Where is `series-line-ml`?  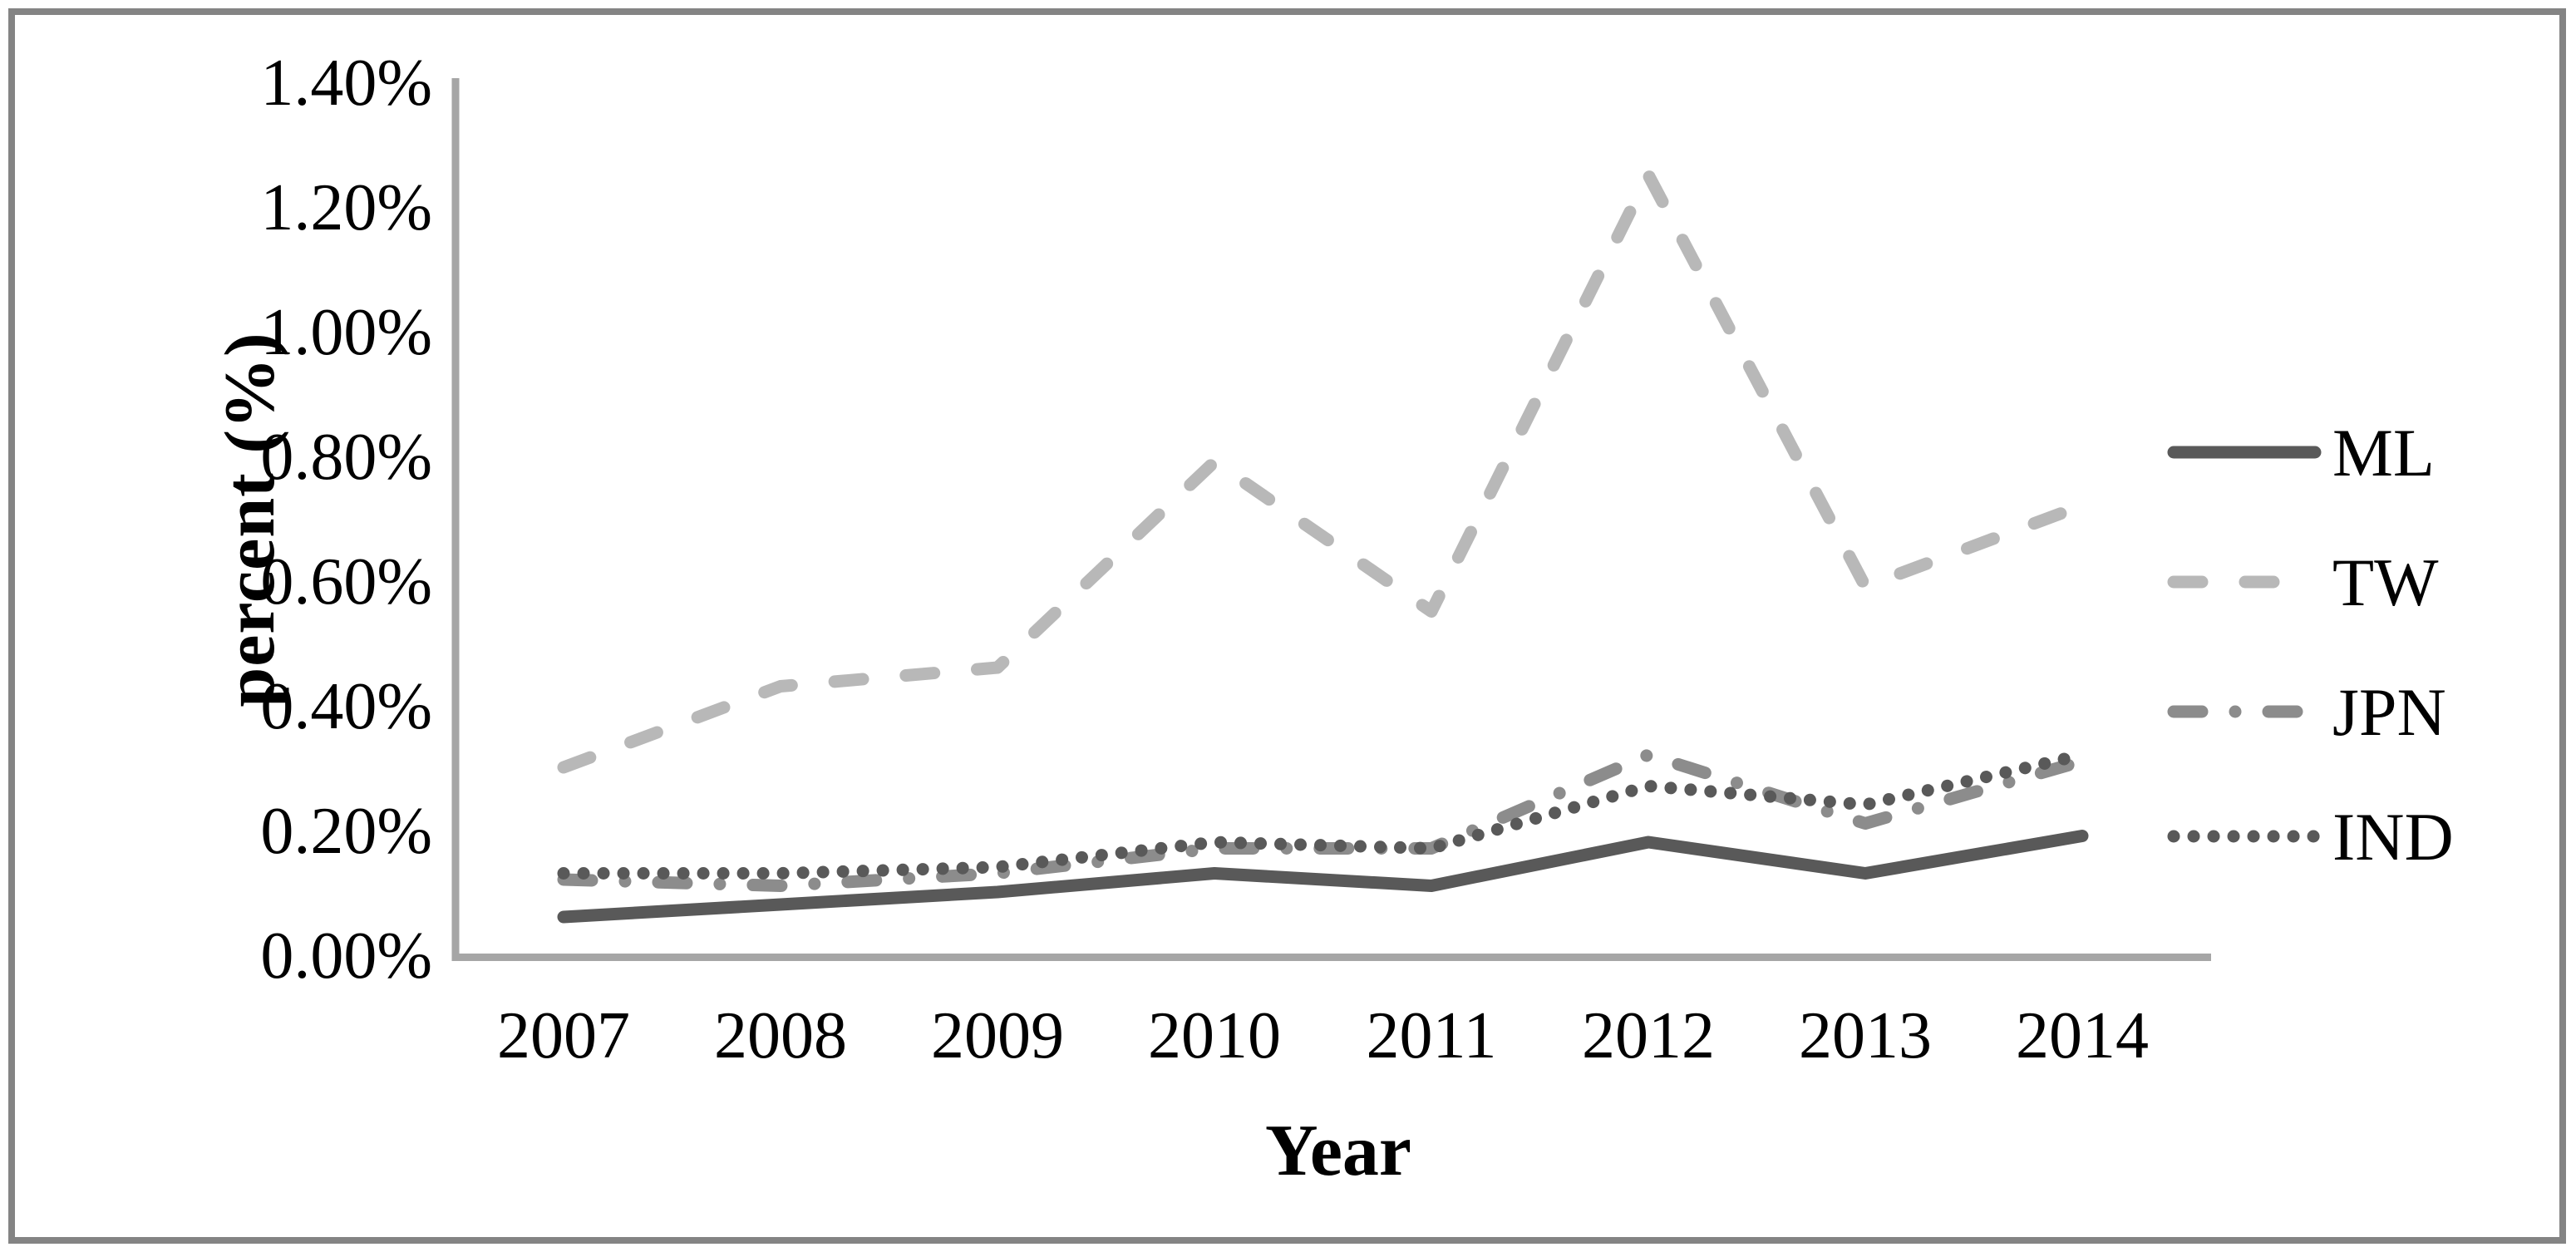 series-line-ml is located at coordinates (1323, 877).